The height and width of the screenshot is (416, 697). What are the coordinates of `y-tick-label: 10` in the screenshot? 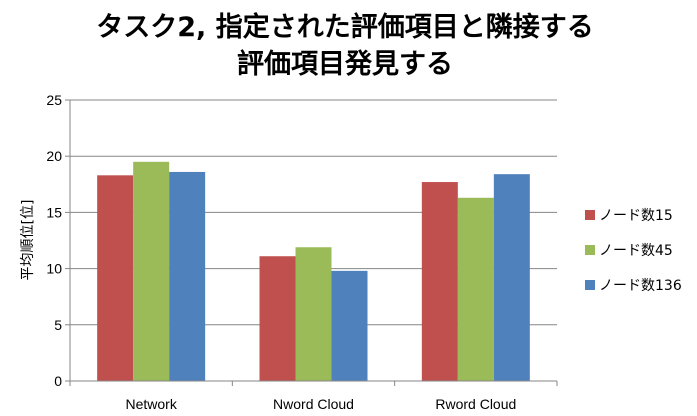 It's located at (54, 269).